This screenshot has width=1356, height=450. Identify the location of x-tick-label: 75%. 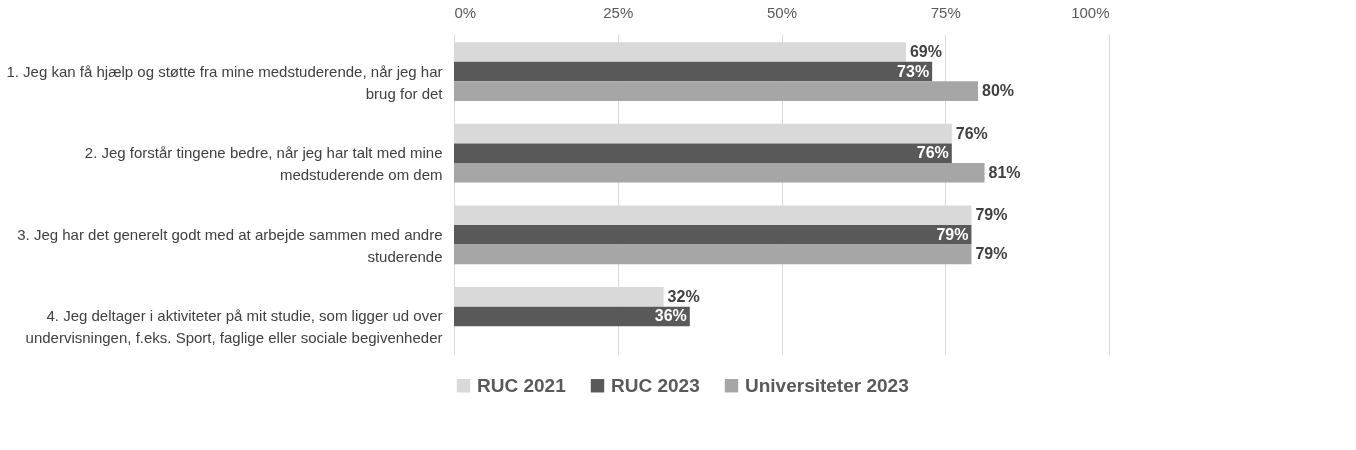
(945, 12).